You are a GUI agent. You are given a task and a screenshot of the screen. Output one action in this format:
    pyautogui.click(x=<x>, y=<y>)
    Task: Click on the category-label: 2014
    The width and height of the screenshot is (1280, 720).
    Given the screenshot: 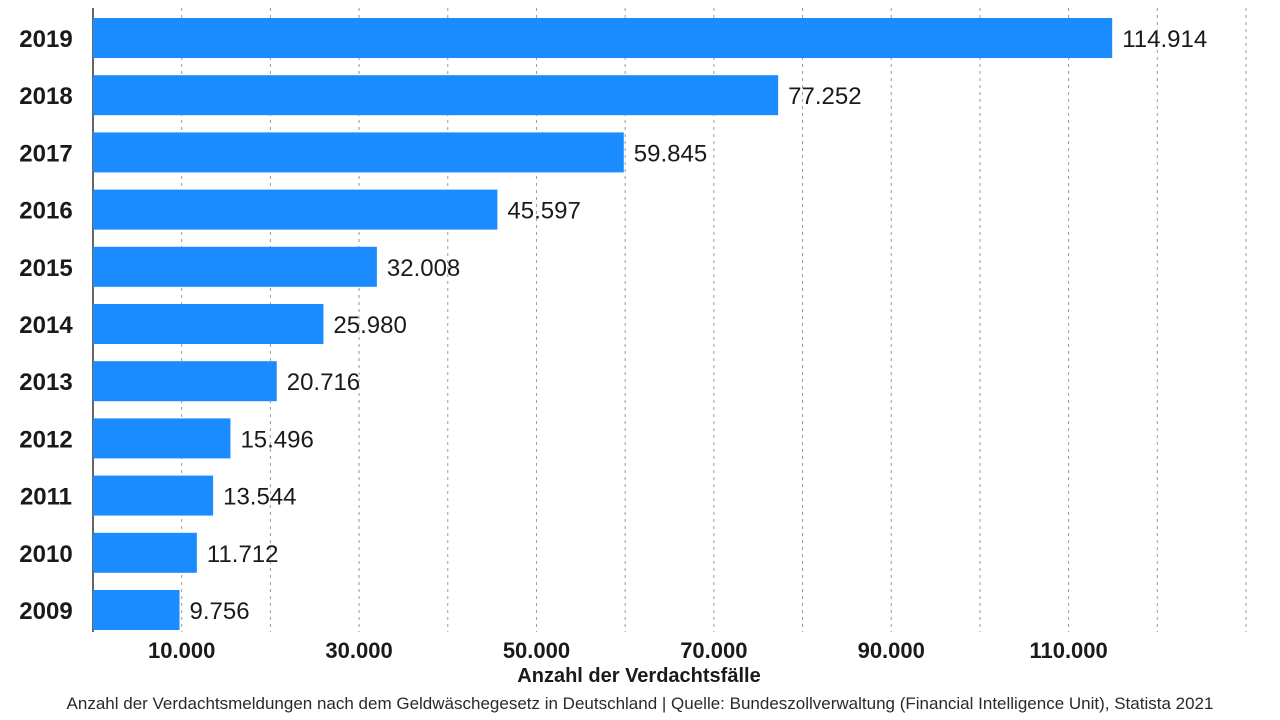 What is the action you would take?
    pyautogui.click(x=46, y=325)
    